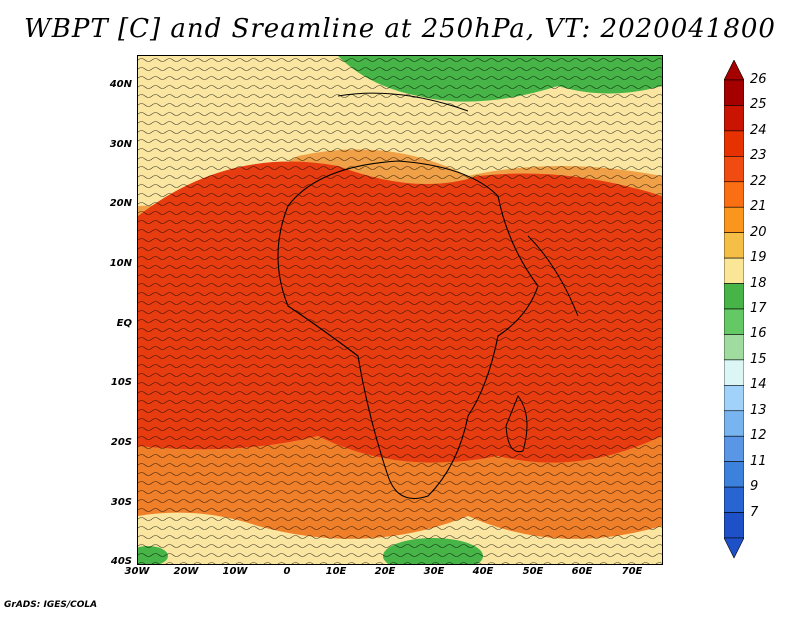  What do you see at coordinates (120, 84) in the screenshot?
I see `lat-label: 40N` at bounding box center [120, 84].